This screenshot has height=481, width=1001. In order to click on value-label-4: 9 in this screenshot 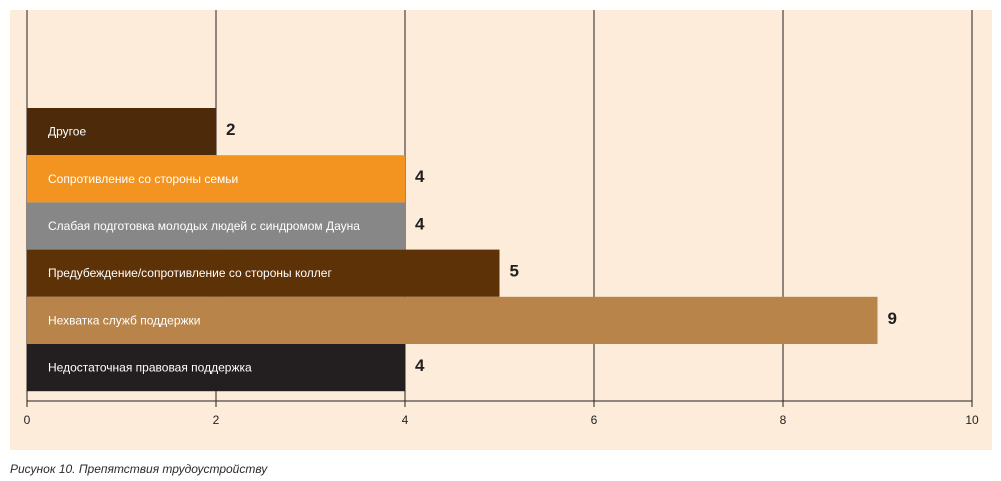, I will do `click(892, 318)`.